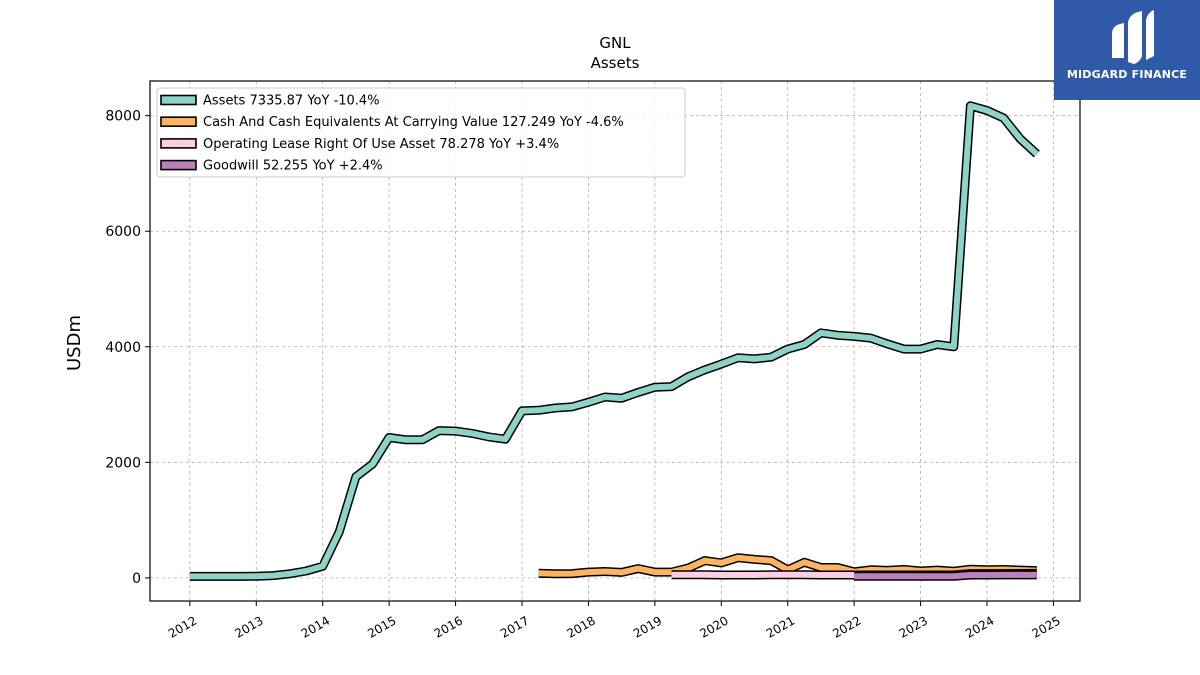 This screenshot has height=675, width=1200. Describe the element at coordinates (1133, 37) in the screenshot. I see `logo-mark-icon` at that location.